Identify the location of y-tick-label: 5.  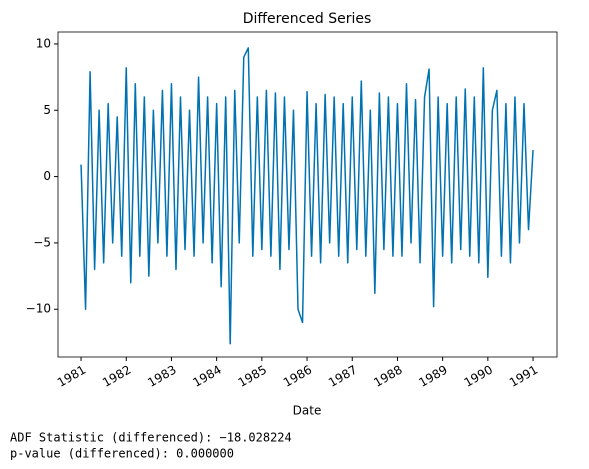
(47, 110).